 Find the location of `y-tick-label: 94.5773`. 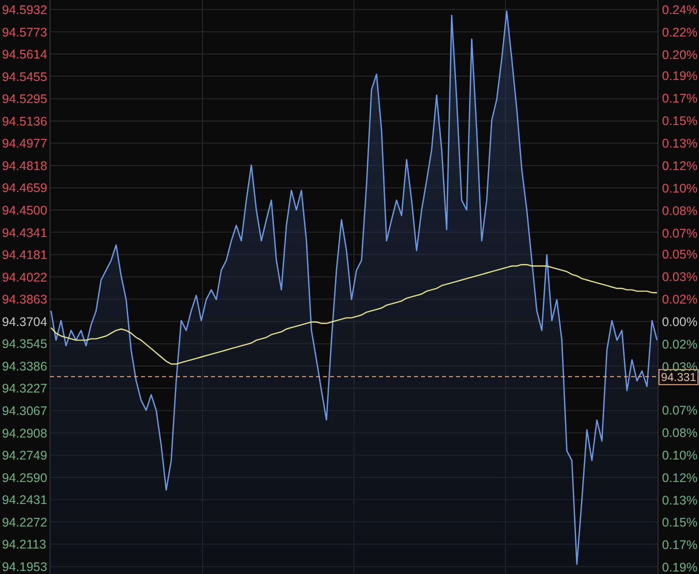

y-tick-label: 94.5773 is located at coordinates (25, 32).